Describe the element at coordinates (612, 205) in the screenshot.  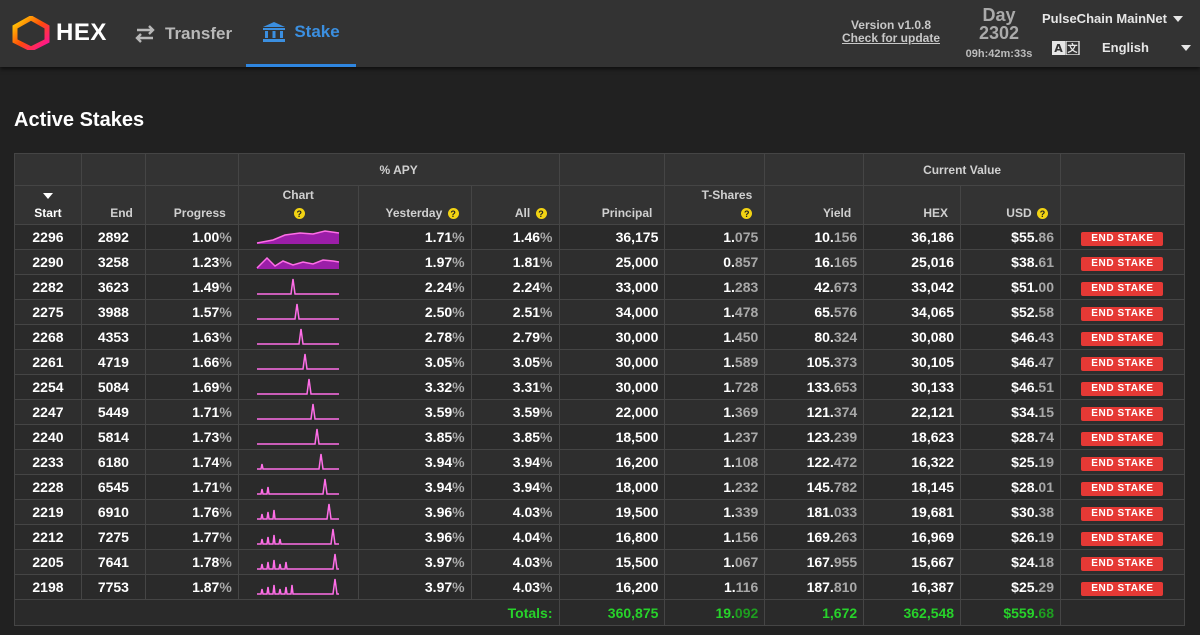
I see `col-principal-header: Principal` at that location.